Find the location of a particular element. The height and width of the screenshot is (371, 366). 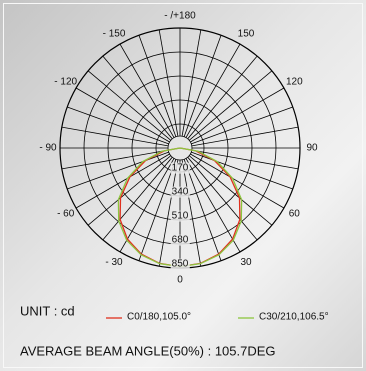

angle-tick-label: - 90 is located at coordinates (48, 148).